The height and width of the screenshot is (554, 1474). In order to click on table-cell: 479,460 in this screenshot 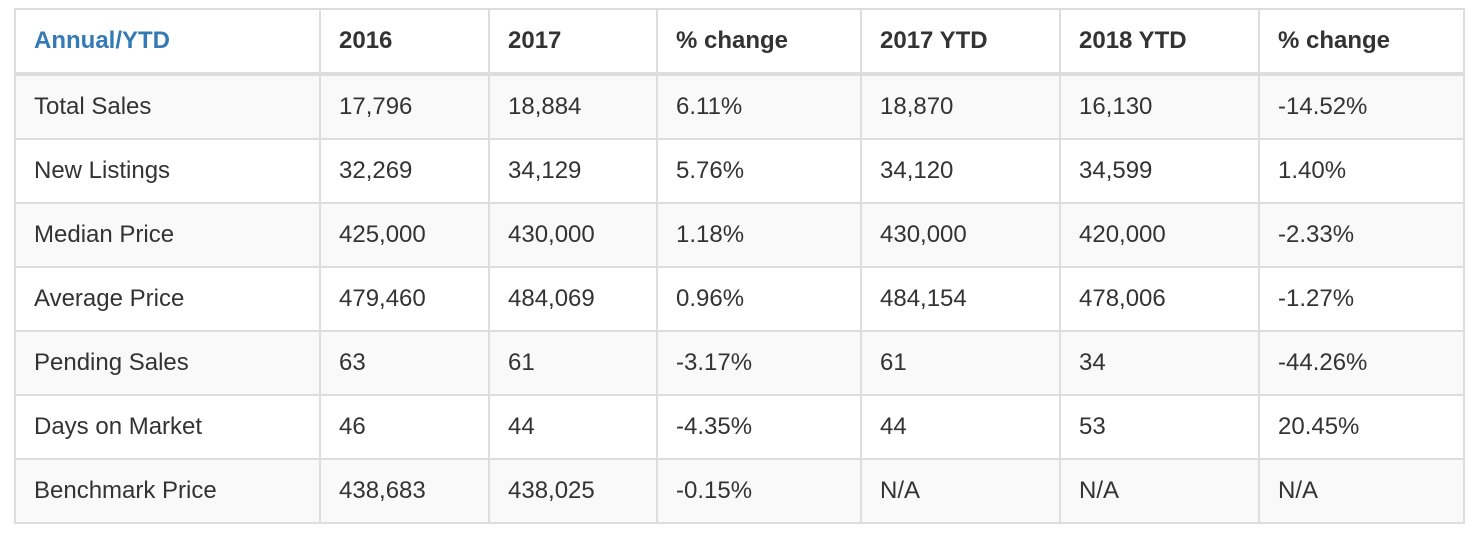, I will do `click(404, 299)`.